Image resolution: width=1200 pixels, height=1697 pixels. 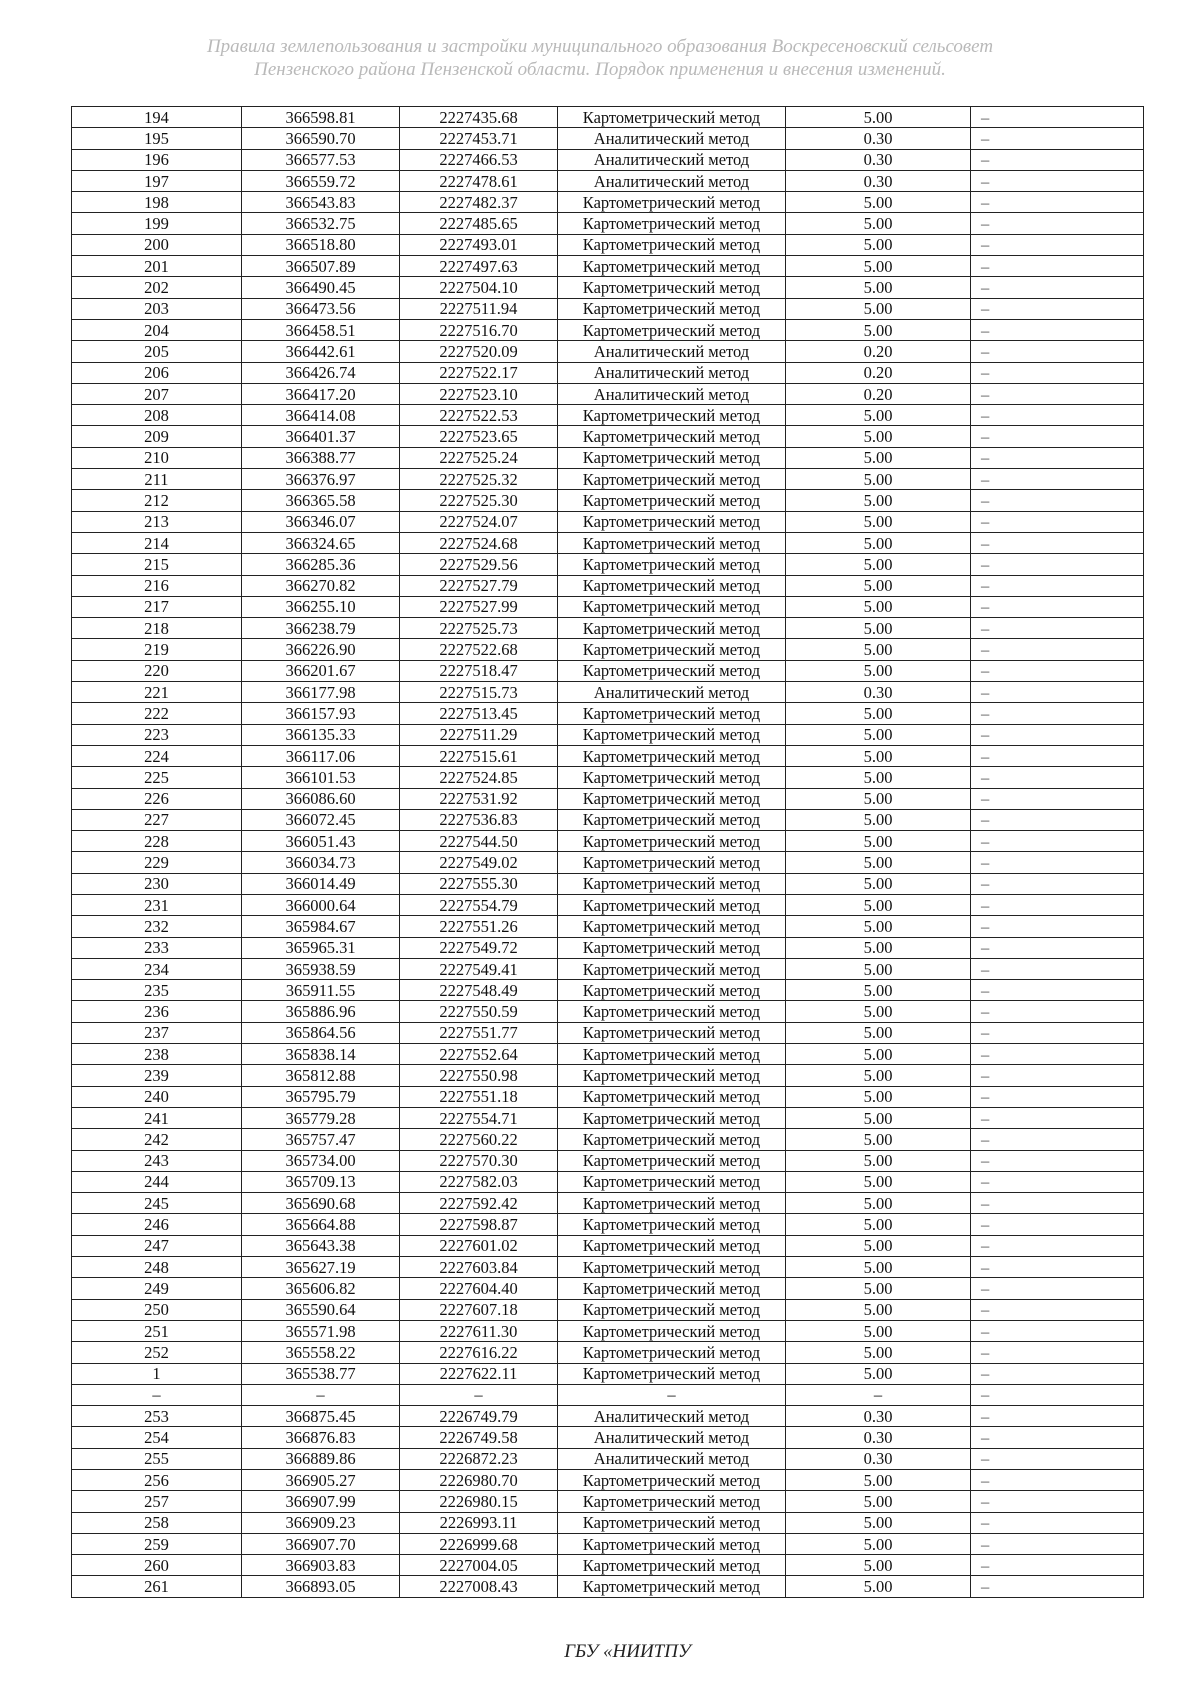 What do you see at coordinates (478, 628) in the screenshot?
I see `y-coordinate-cell: 2227525.73` at bounding box center [478, 628].